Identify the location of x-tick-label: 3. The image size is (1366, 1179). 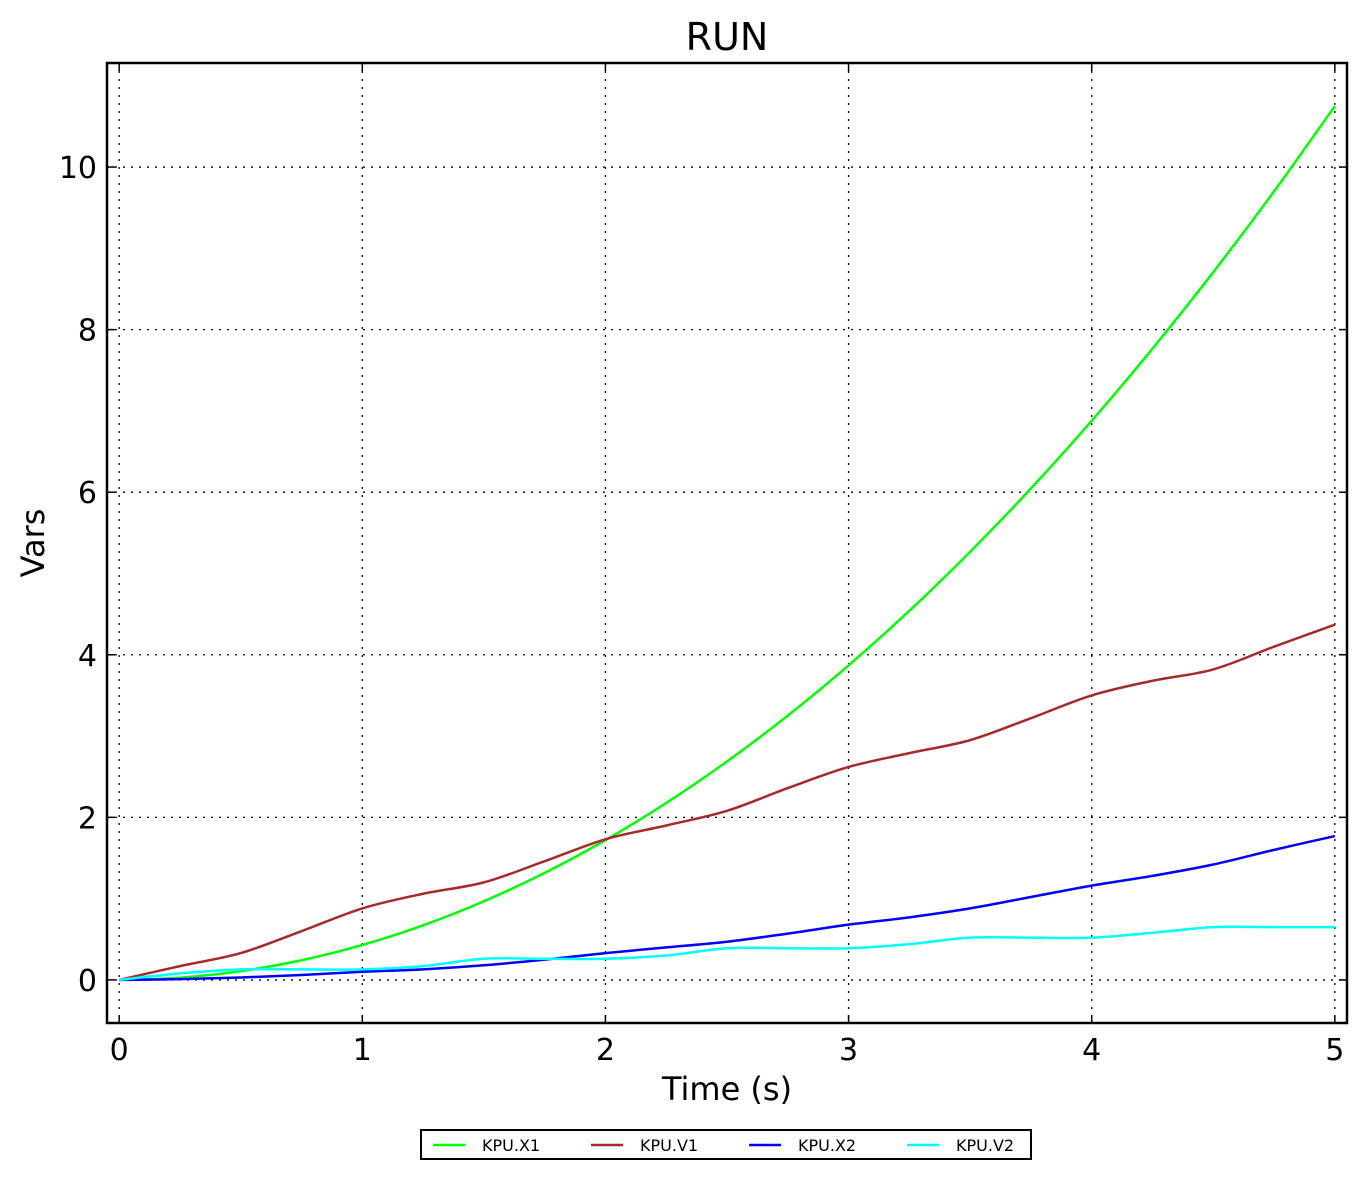
(848, 1050).